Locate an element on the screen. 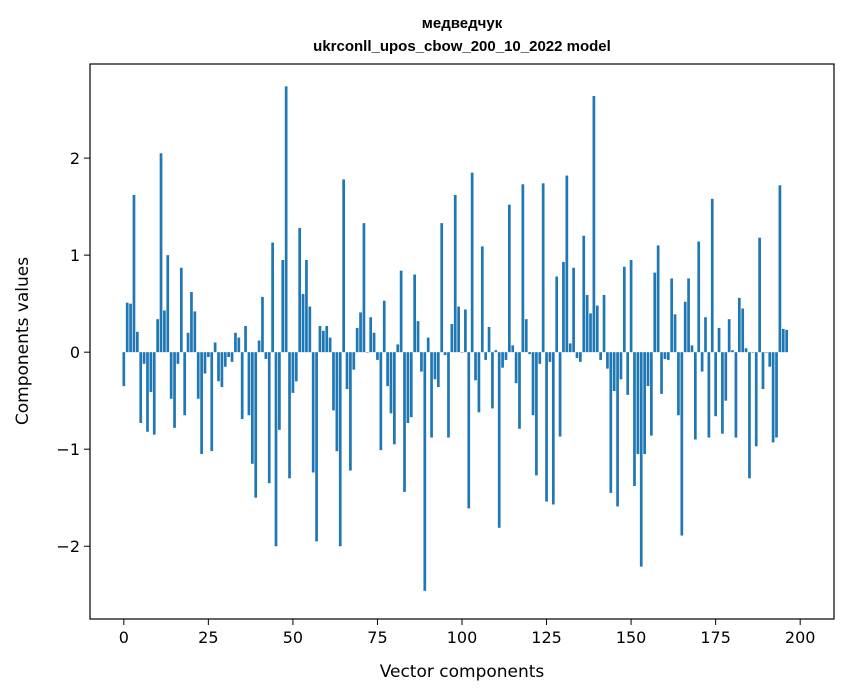 This screenshot has width=847, height=696. x-tick-label: 25 is located at coordinates (208, 637).